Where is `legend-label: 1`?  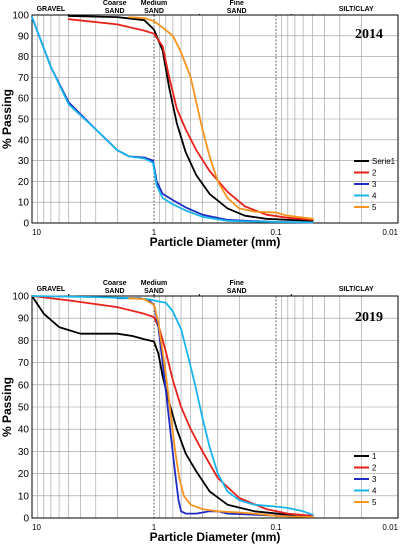 legend-label: 1 is located at coordinates (374, 456).